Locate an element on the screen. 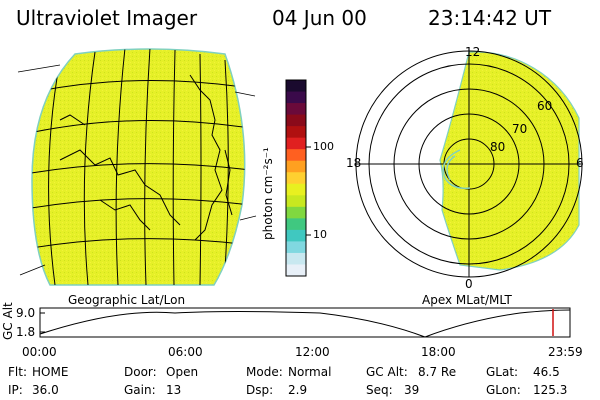 The height and width of the screenshot is (400, 600). gc-alt-label: GC Alt: is located at coordinates (387, 372).